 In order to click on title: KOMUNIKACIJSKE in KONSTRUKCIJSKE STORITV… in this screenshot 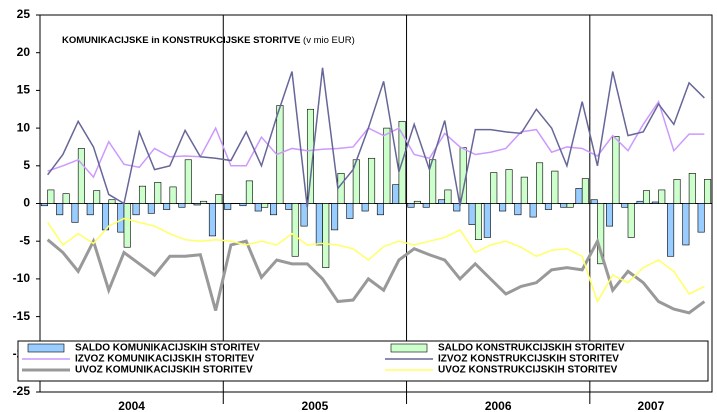, I will do `click(181, 40)`.